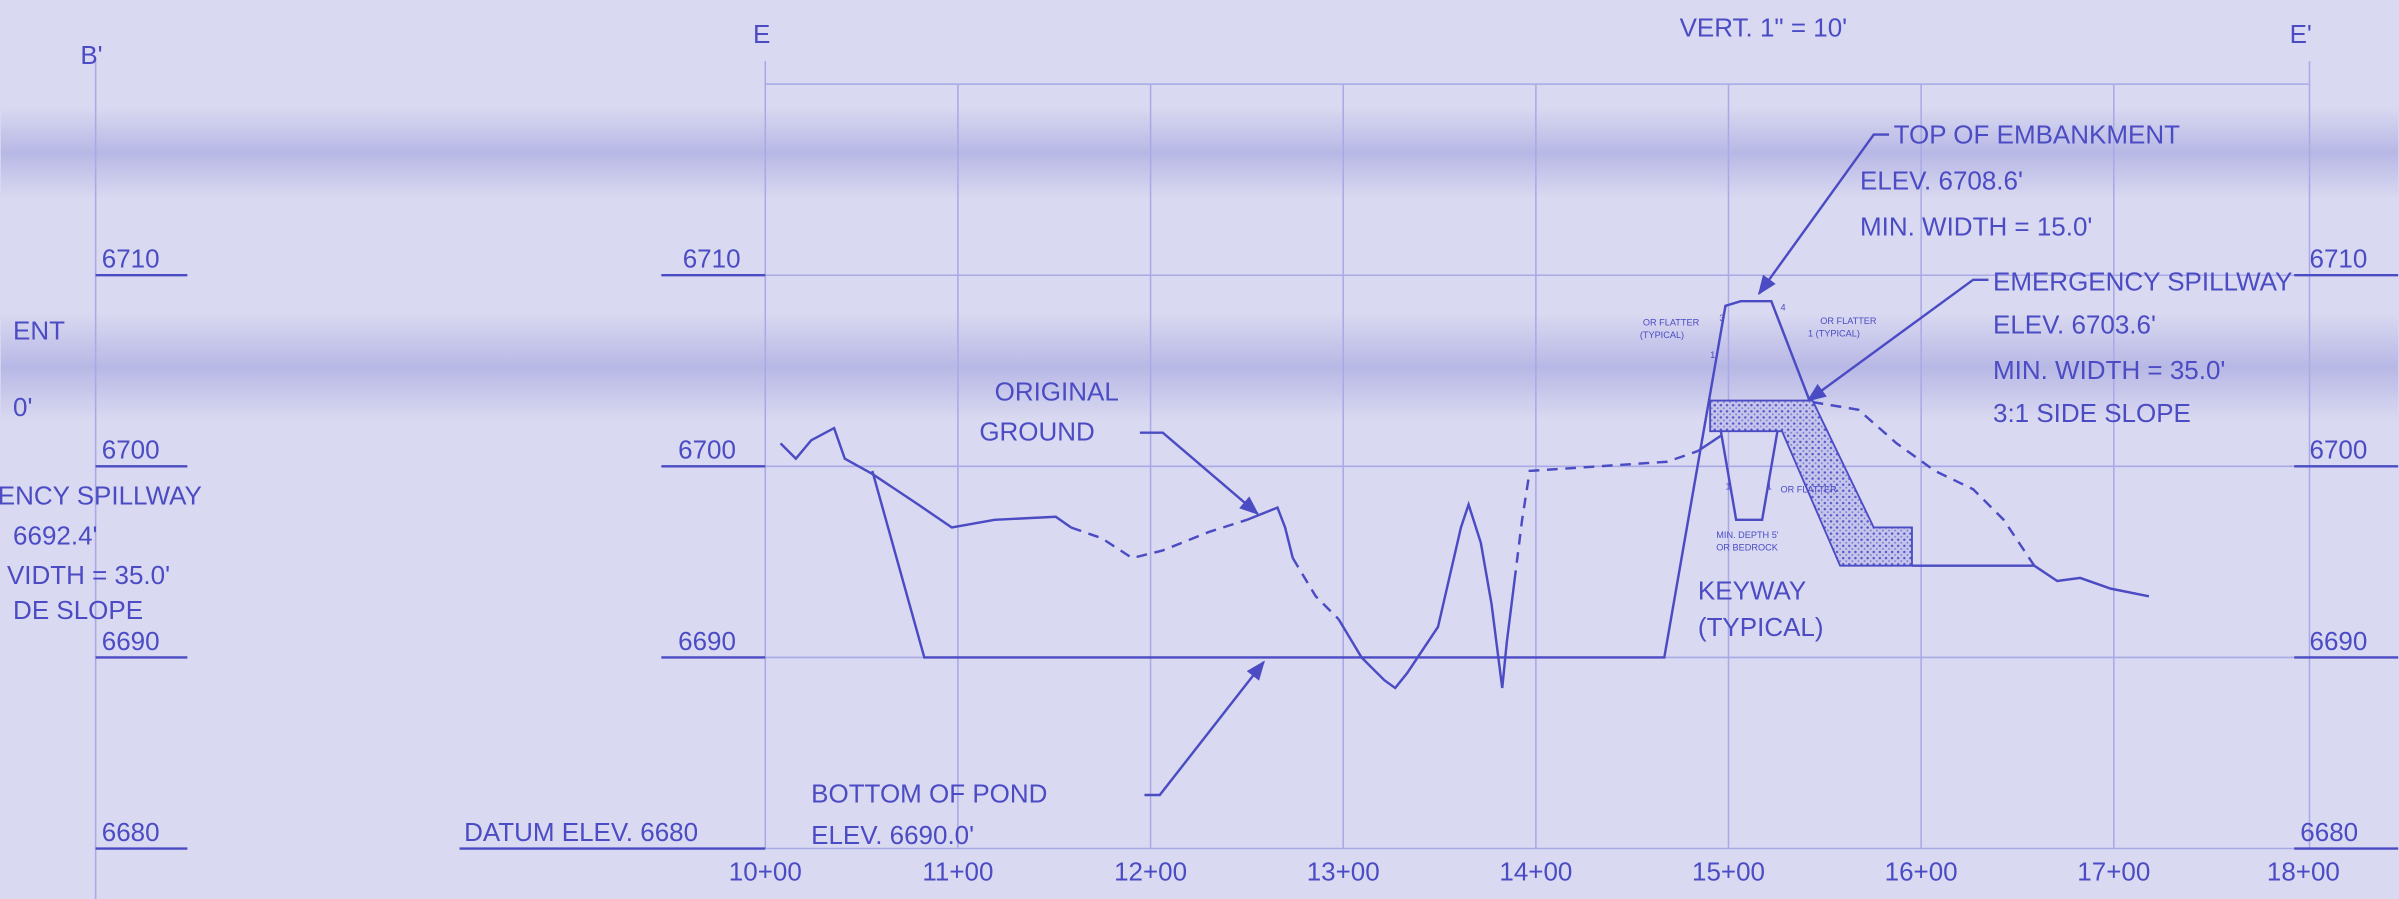 This screenshot has width=2399, height=899. I want to click on small-note: 1 (TYPICAL), so click(1834, 333).